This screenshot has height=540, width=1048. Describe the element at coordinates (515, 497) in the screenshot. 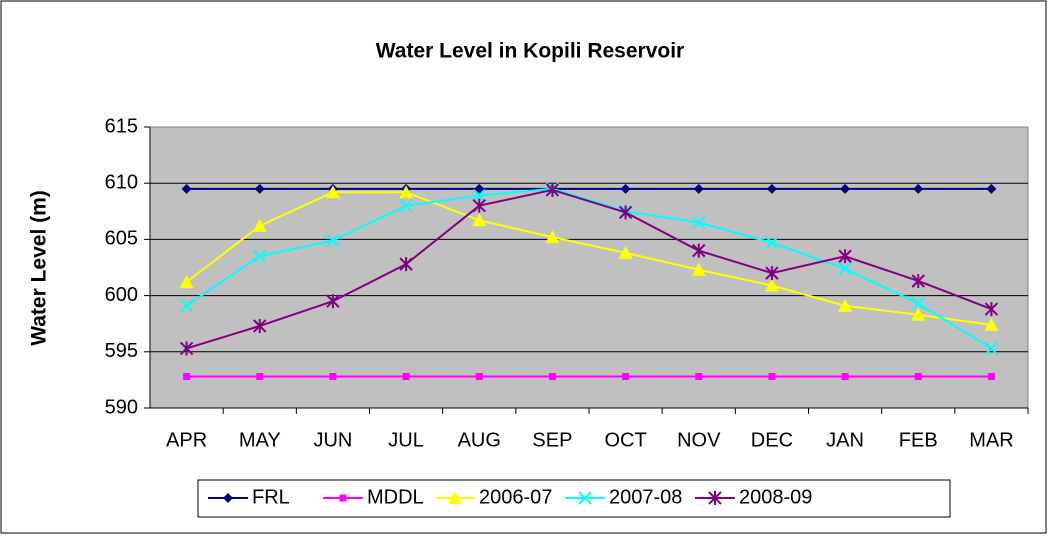

I see `legend-label: 2006-07` at that location.